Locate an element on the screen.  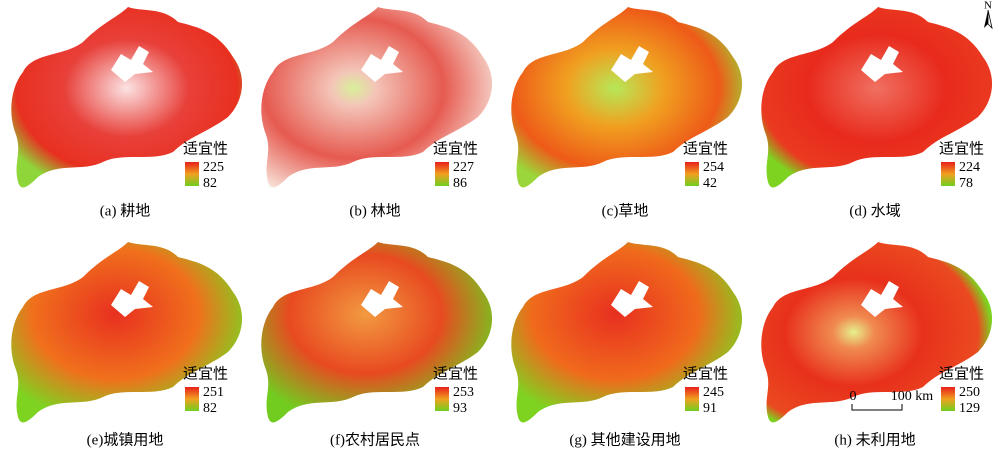
north-arrow: N is located at coordinates (988, 15).